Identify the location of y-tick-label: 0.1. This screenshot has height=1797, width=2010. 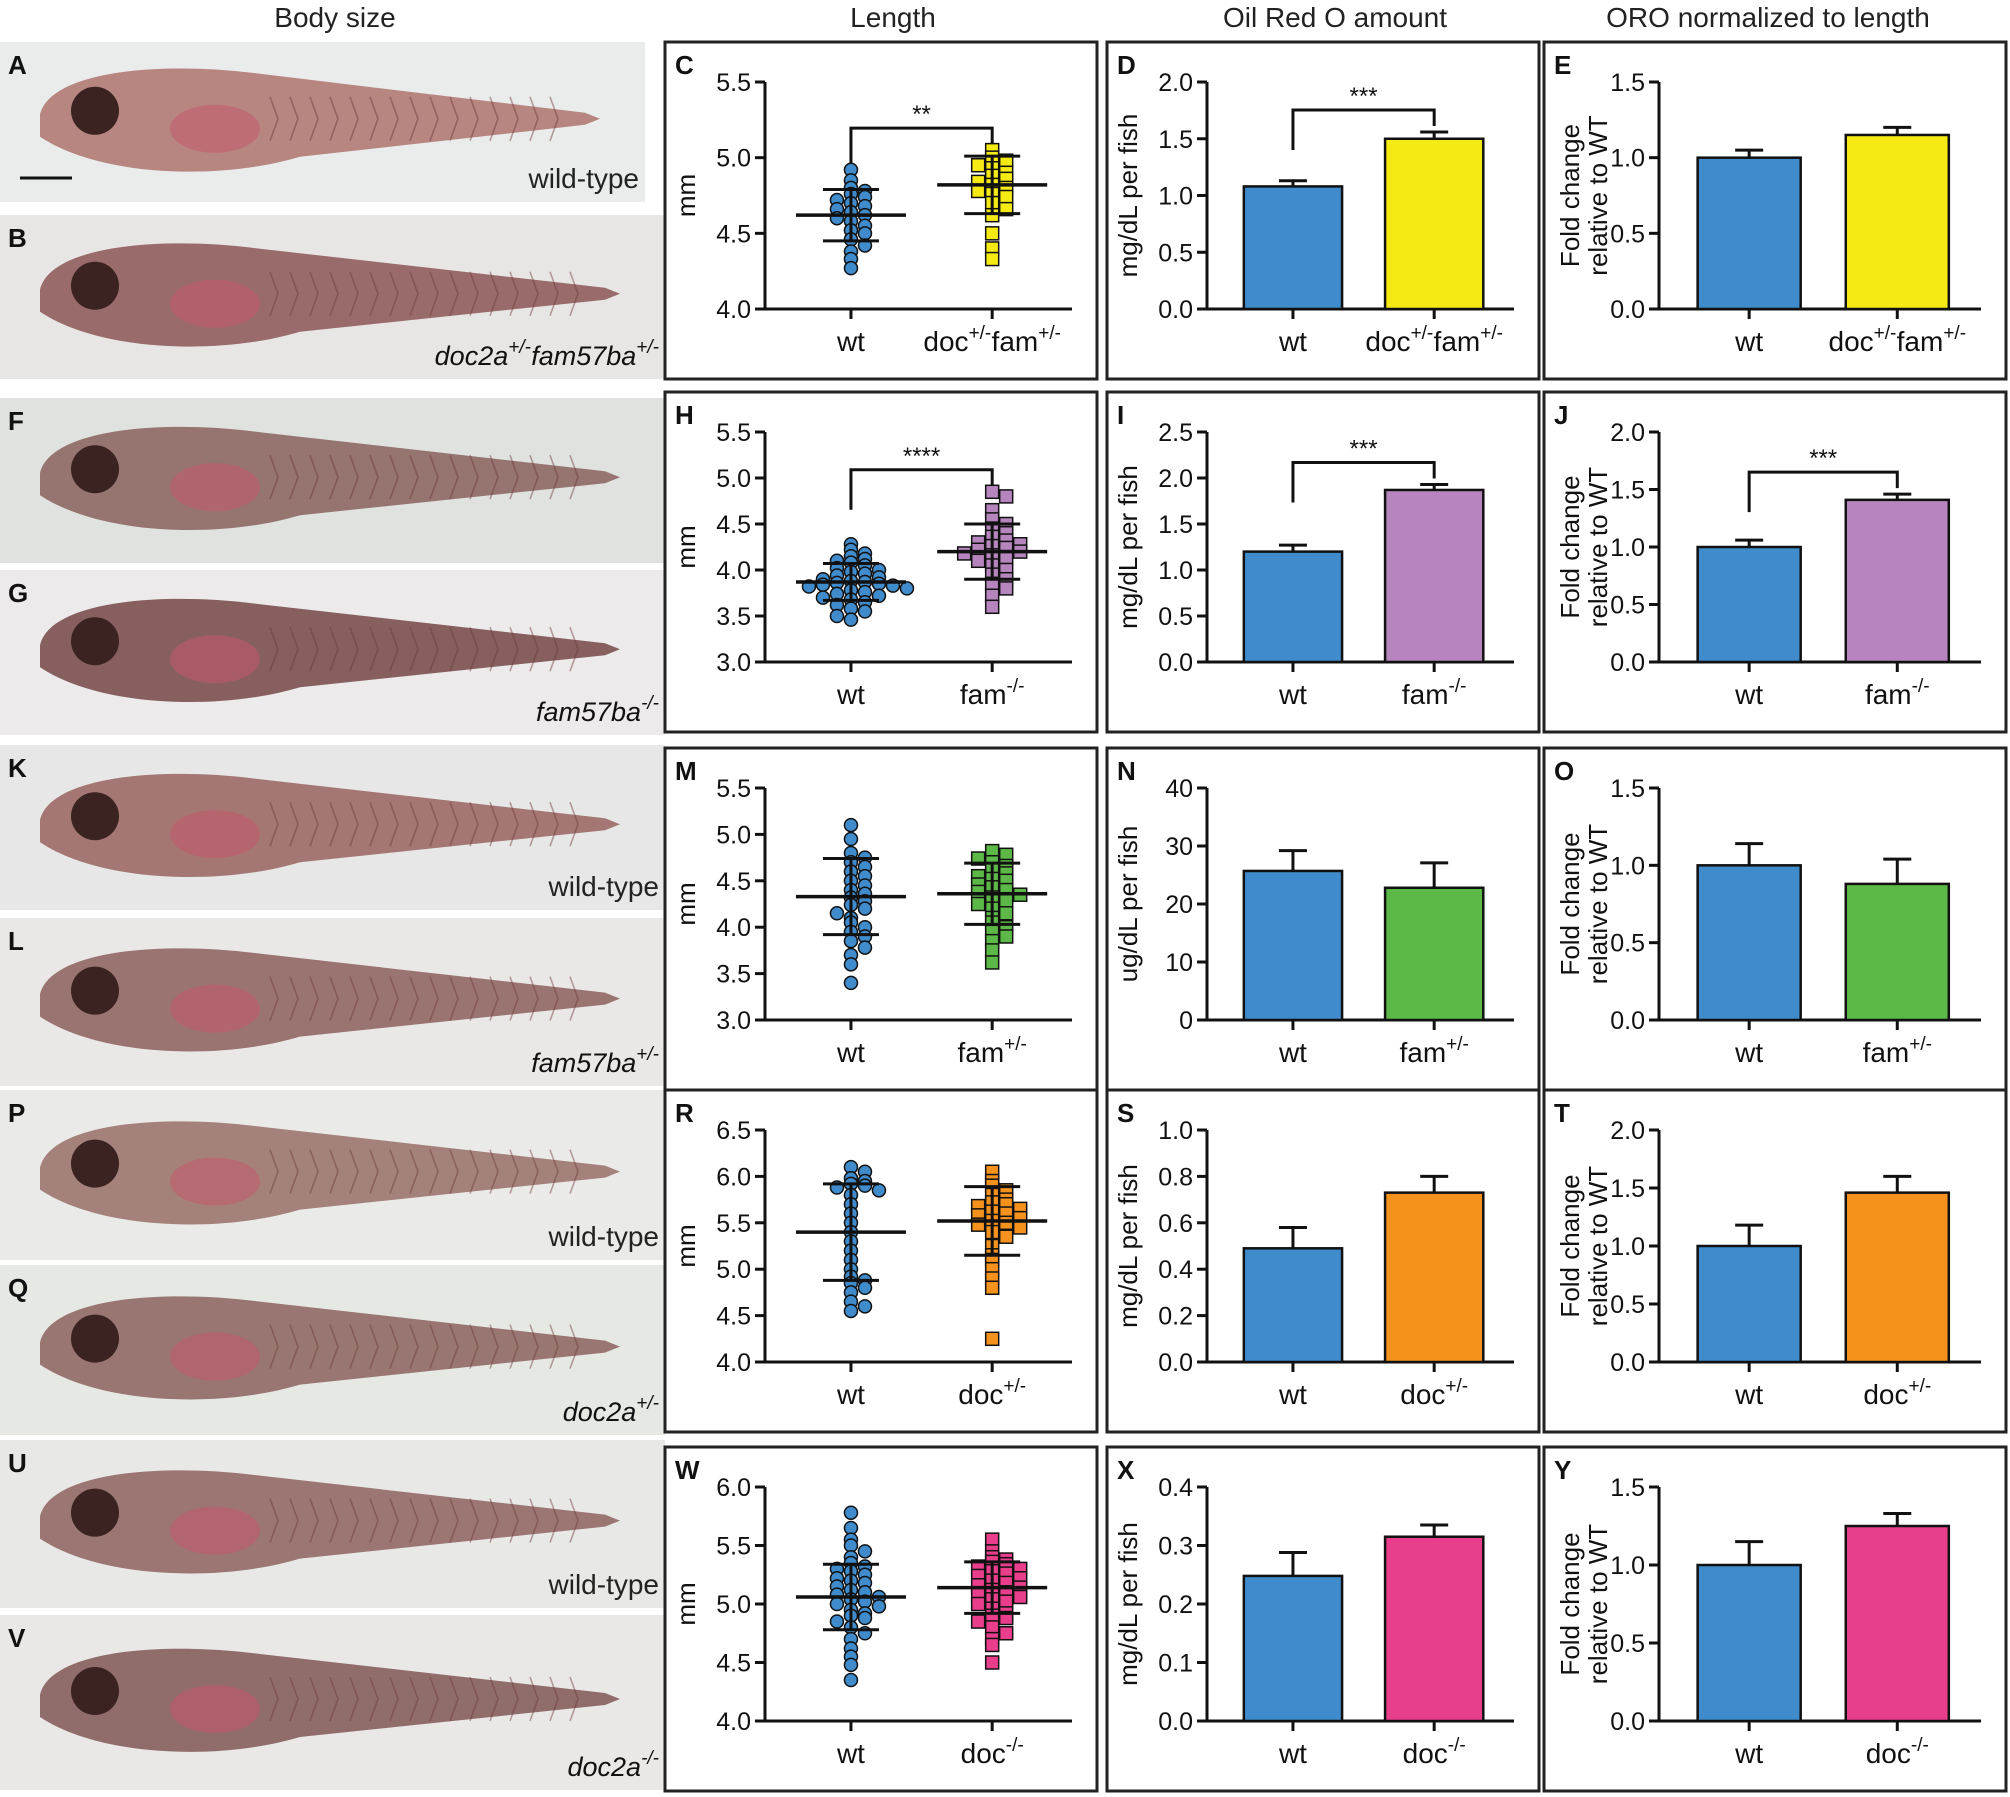
(1175, 1664).